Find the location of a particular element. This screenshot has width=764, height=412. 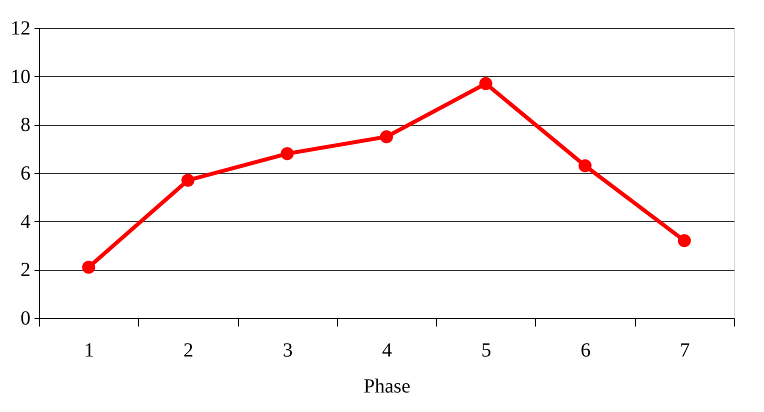

x-tick-label: 7 is located at coordinates (685, 351).